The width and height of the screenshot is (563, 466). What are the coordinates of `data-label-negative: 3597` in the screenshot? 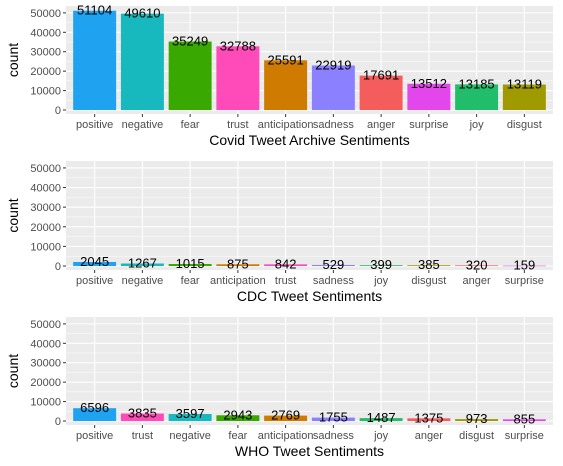 It's located at (190, 413).